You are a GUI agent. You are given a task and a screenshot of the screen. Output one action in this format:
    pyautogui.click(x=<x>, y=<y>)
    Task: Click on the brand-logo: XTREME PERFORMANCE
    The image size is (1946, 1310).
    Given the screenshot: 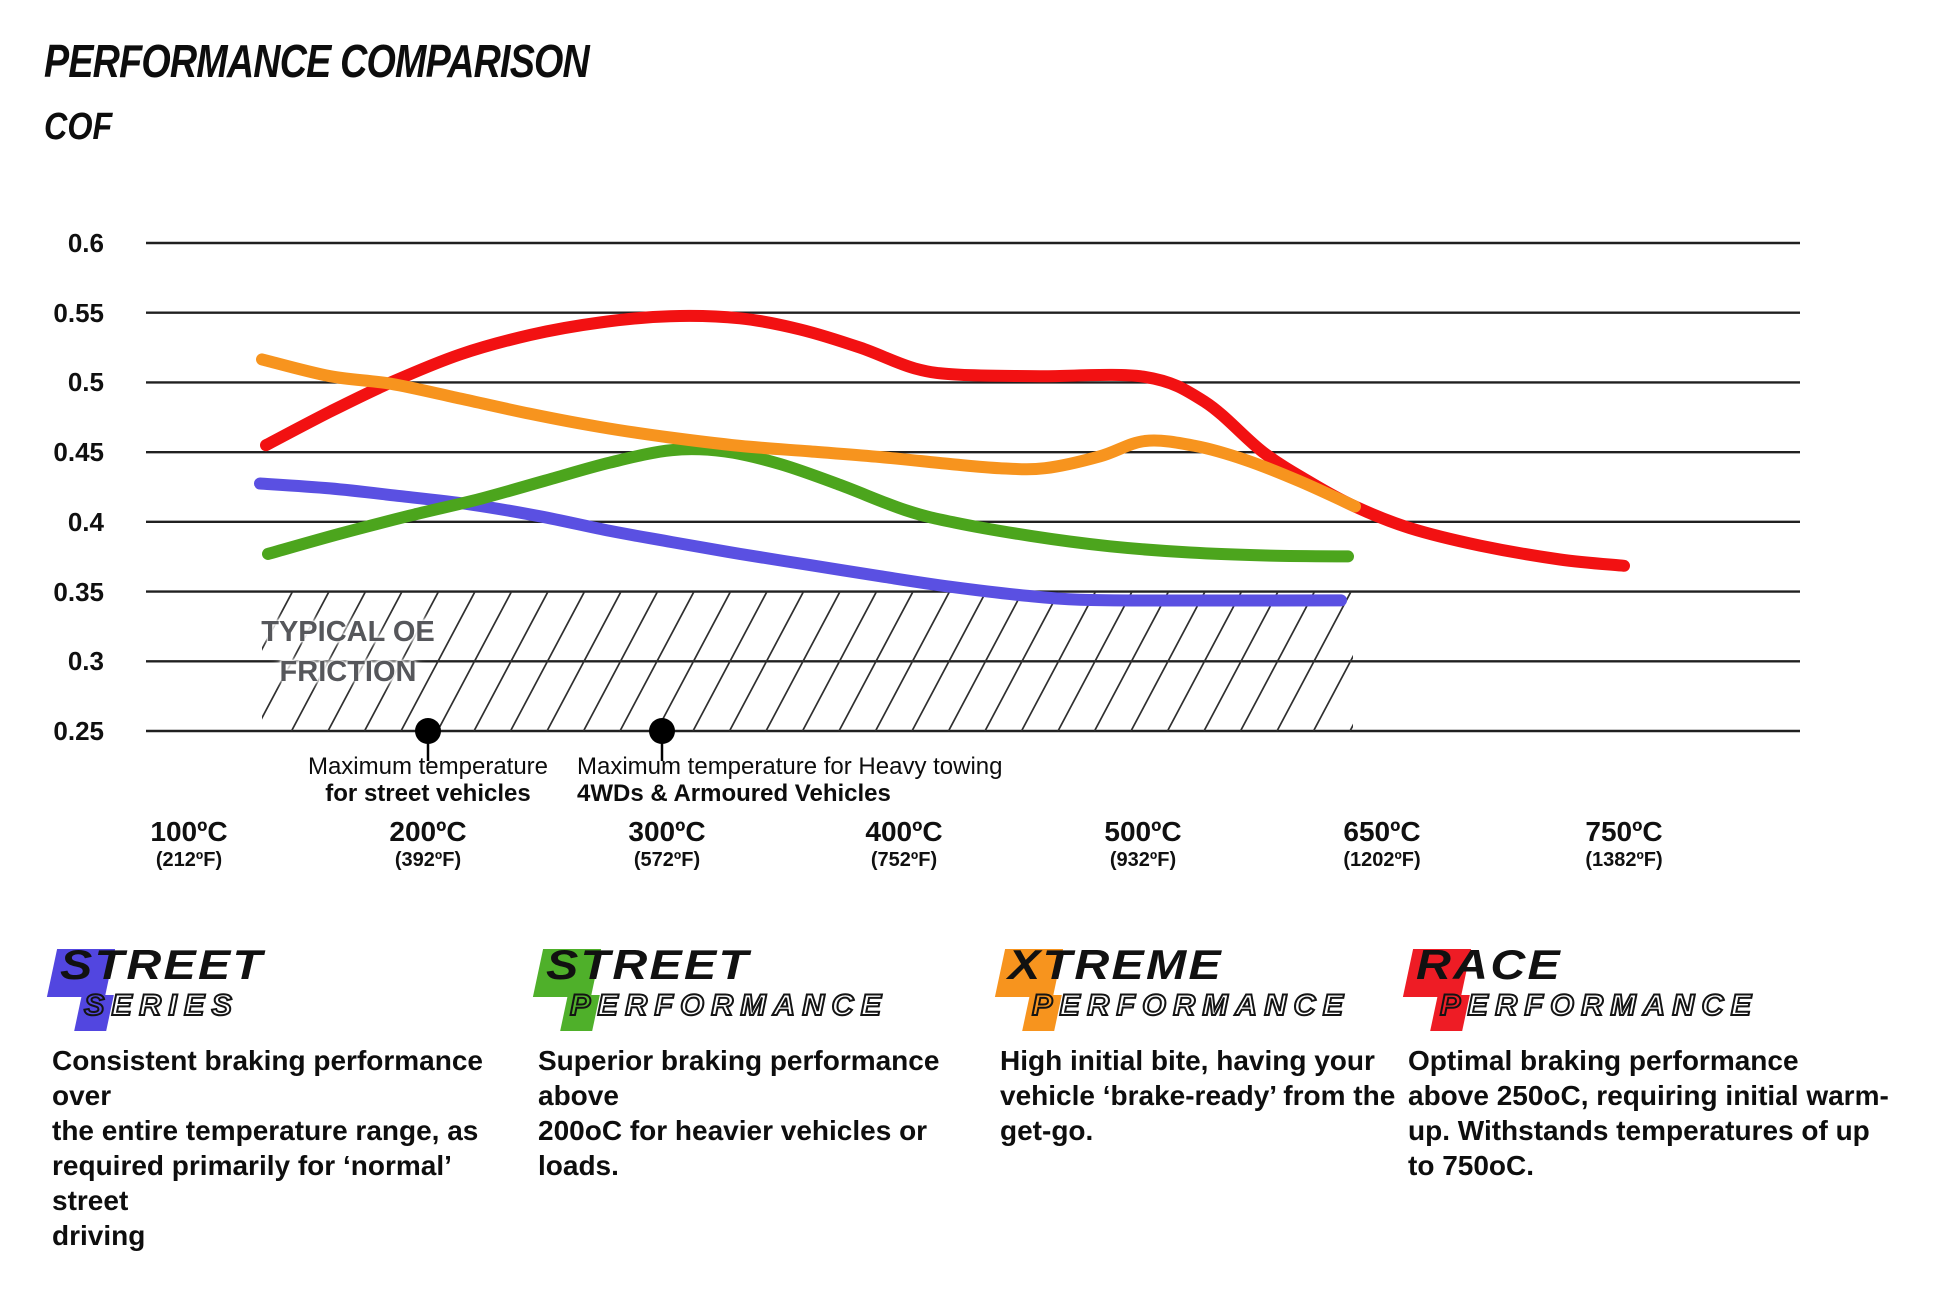 What is the action you would take?
    pyautogui.click(x=1202, y=991)
    